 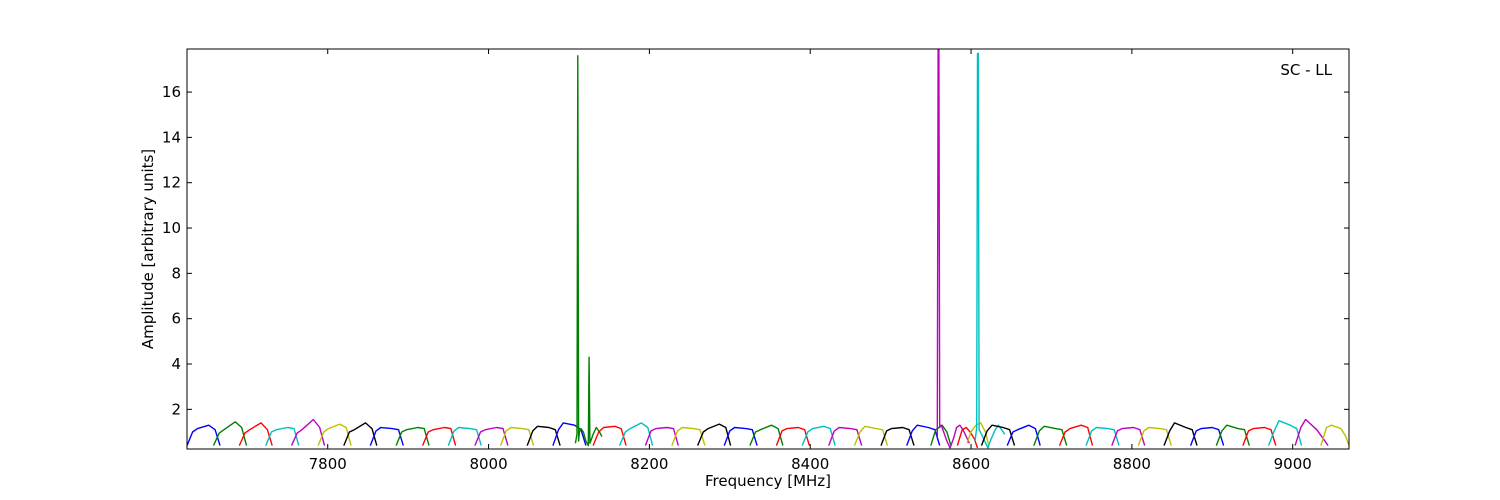 I want to click on y-tick-label: 4, so click(x=176, y=364).